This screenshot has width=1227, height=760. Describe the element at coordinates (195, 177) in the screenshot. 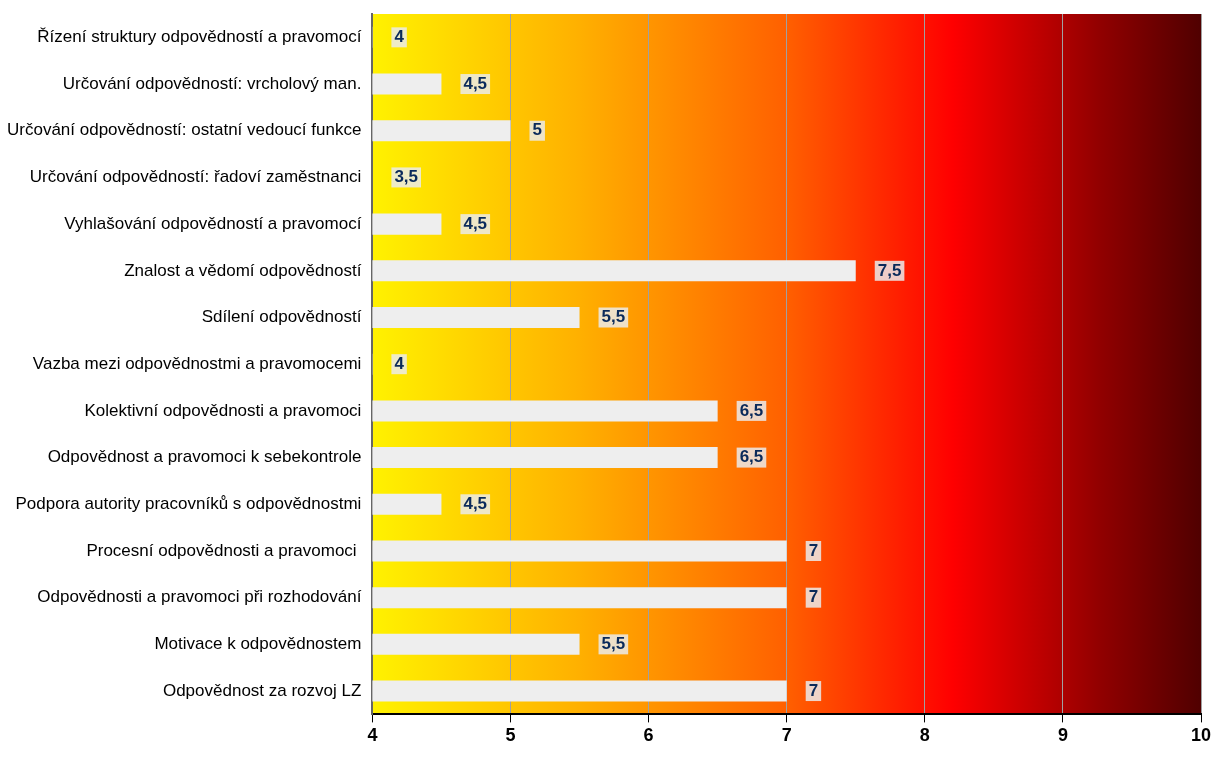

I see `y-tick-label: Určování odpovědností: řadoví zaměstnanci` at that location.